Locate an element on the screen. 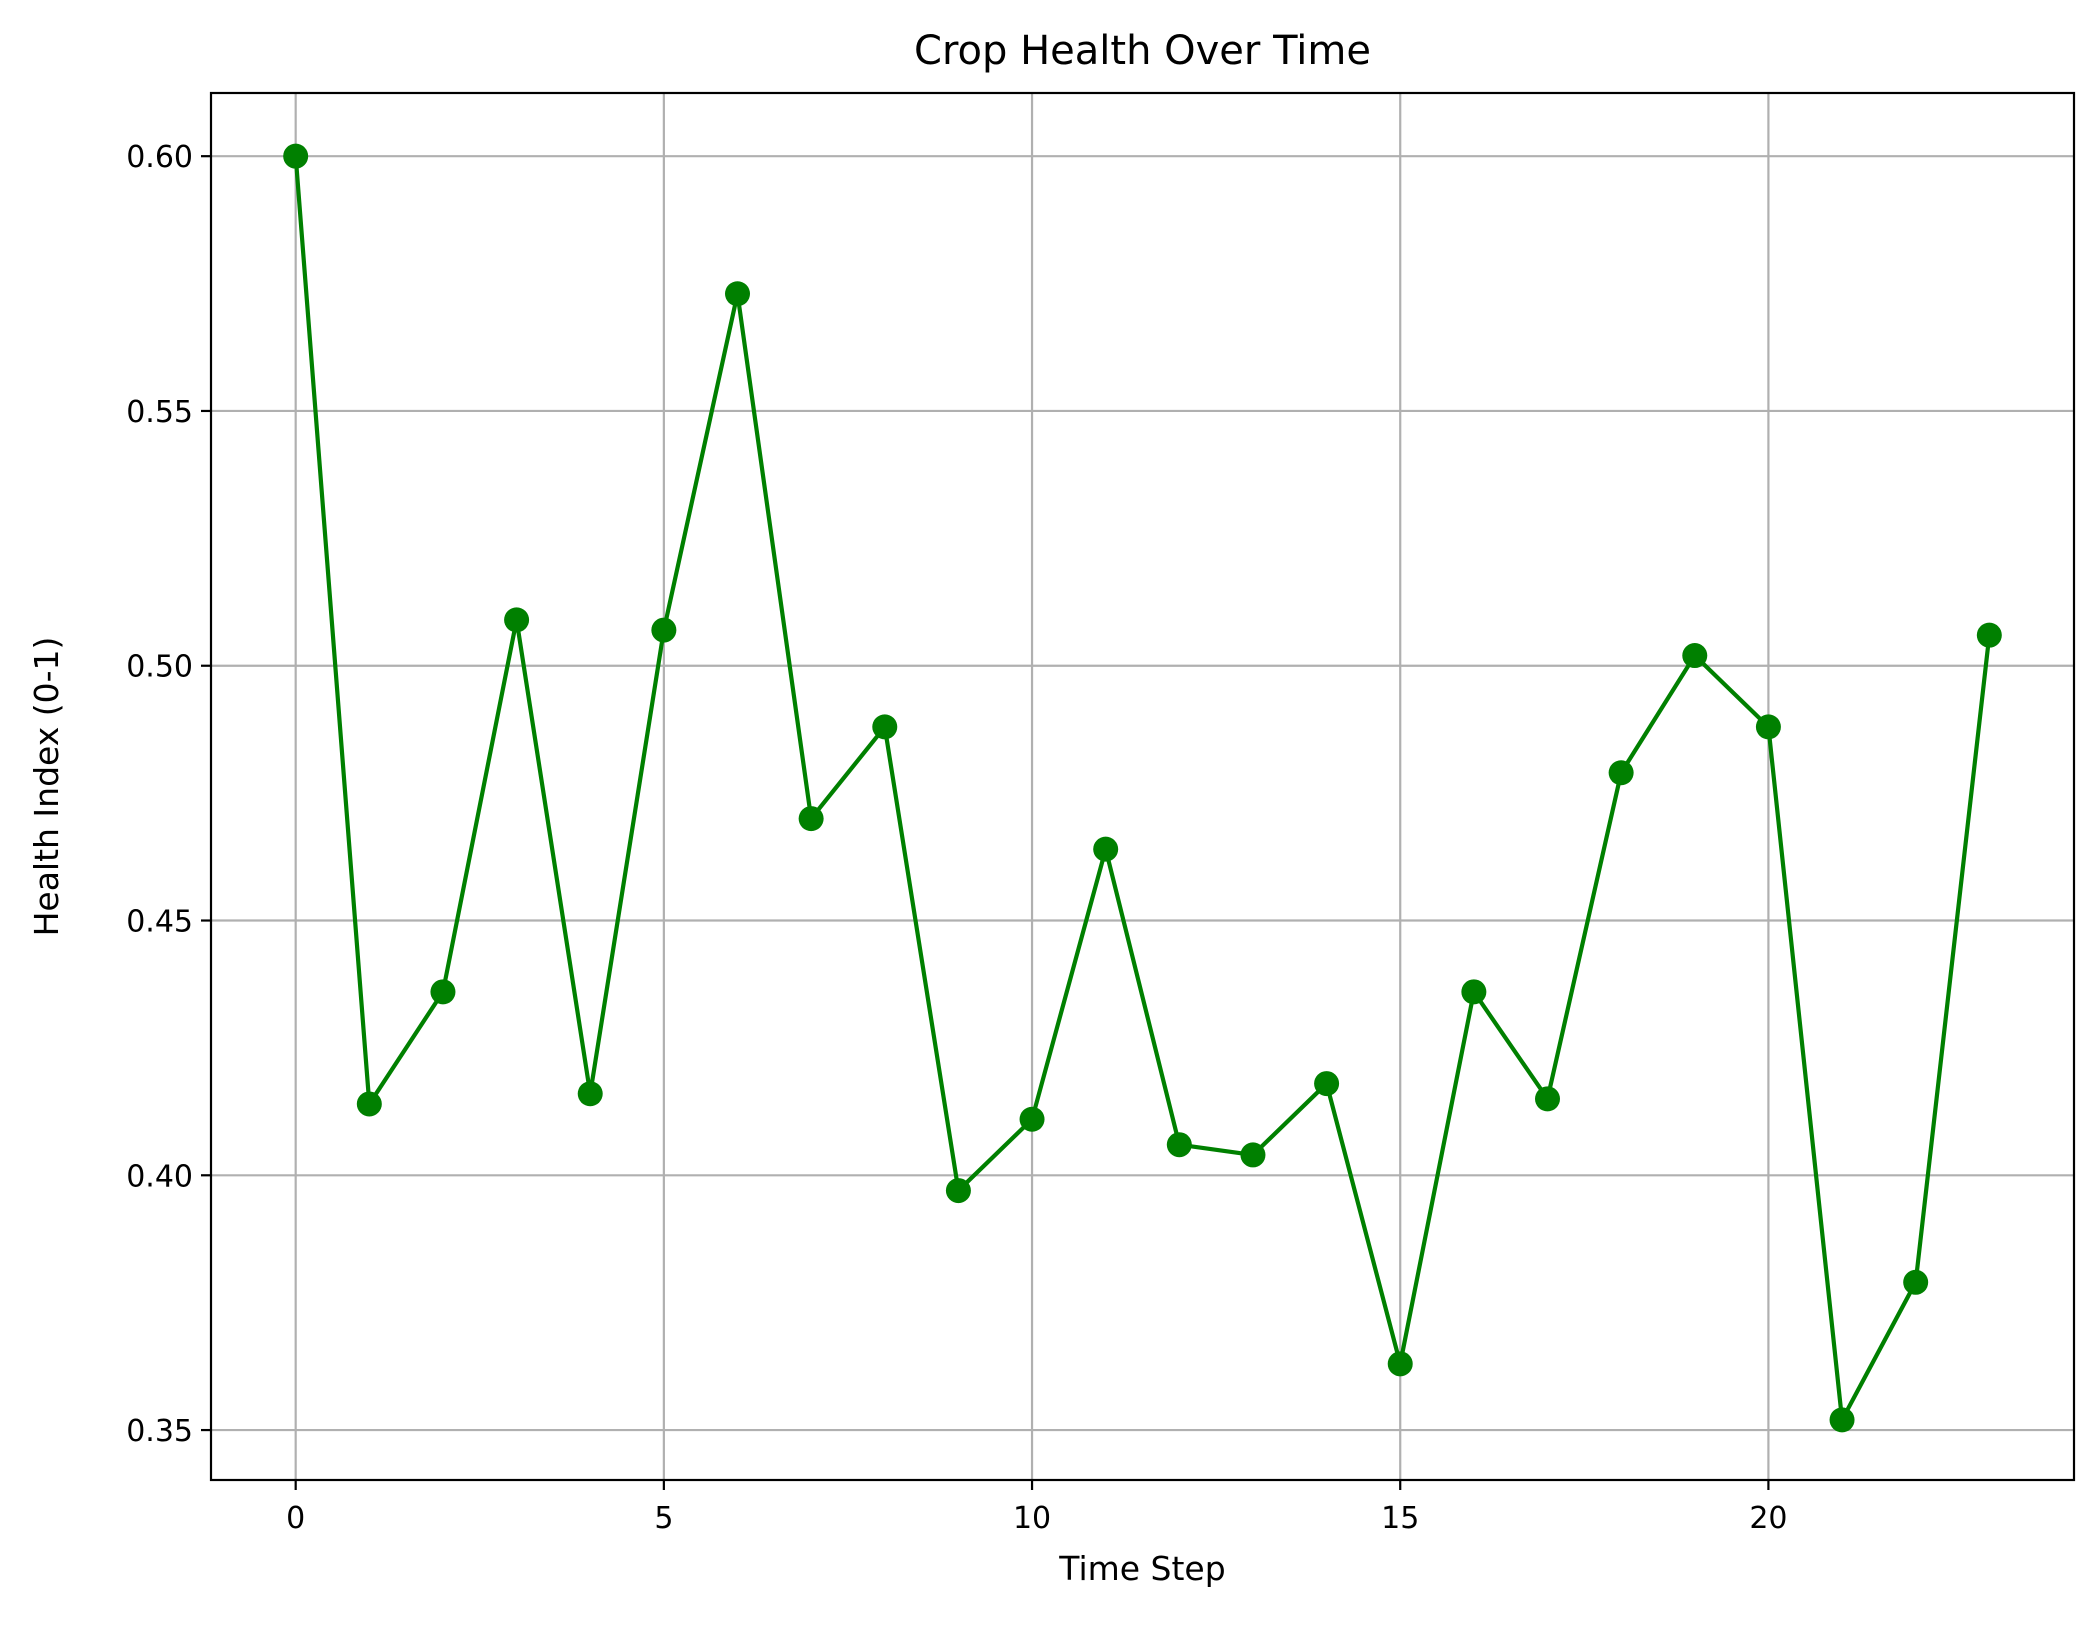 Image resolution: width=2100 pixels, height=1638 pixels. y-tick-label: 0.55 is located at coordinates (159, 412).